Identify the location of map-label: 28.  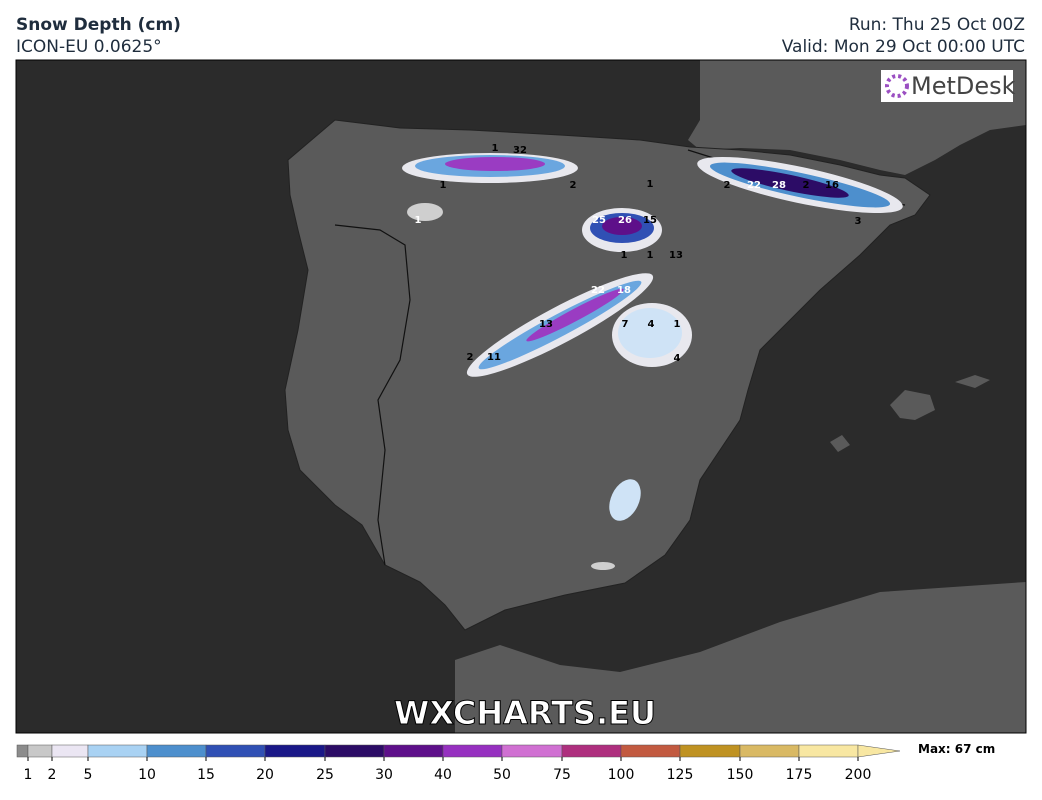
(779, 185).